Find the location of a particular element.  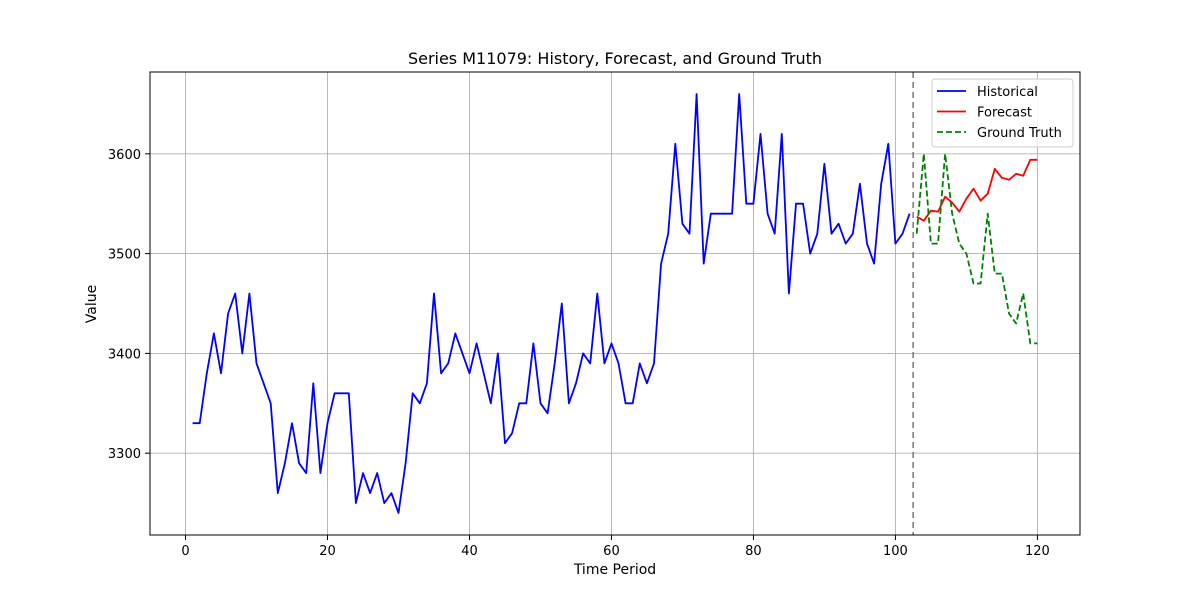

legend-label-forecast: Forecast is located at coordinates (1004, 113).